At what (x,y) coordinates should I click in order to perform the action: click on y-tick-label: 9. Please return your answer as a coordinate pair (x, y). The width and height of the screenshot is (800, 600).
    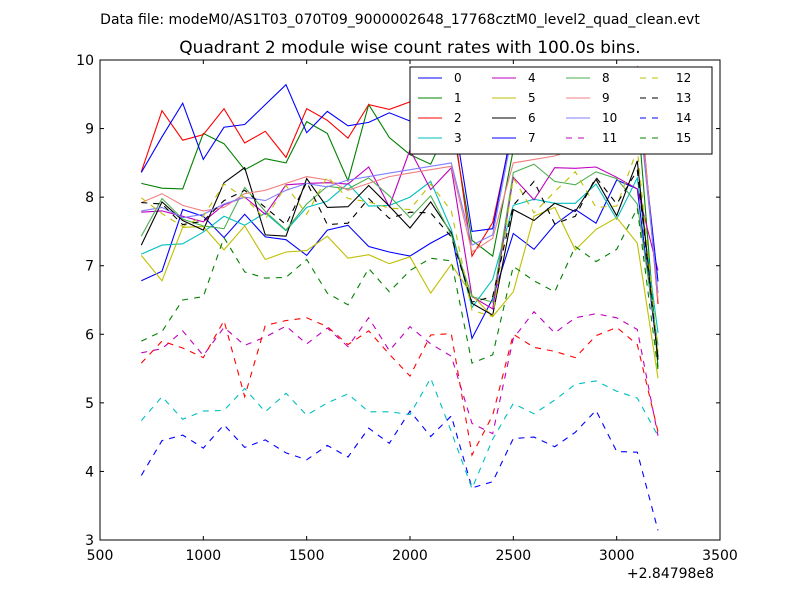
    Looking at the image, I should click on (89, 130).